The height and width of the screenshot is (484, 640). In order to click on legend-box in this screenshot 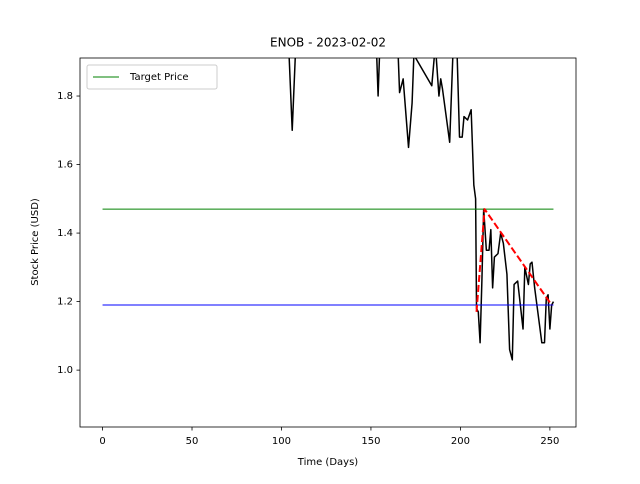, I will do `click(152, 77)`.